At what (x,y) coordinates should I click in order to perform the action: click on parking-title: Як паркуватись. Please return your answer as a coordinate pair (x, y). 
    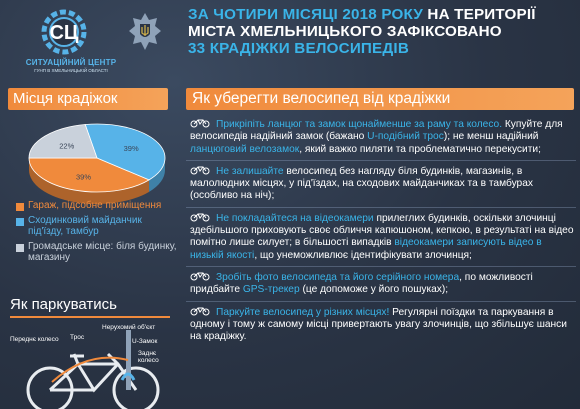
    Looking at the image, I should click on (63, 304).